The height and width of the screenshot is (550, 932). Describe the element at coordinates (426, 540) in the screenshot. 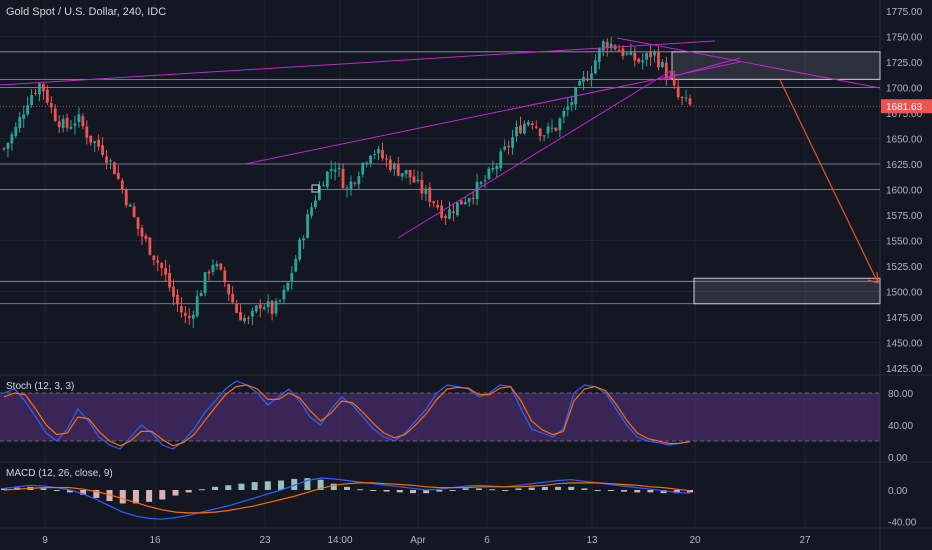

I see `time-axis: 9 16 23 14:00 Apr 6 13 20 27` at that location.